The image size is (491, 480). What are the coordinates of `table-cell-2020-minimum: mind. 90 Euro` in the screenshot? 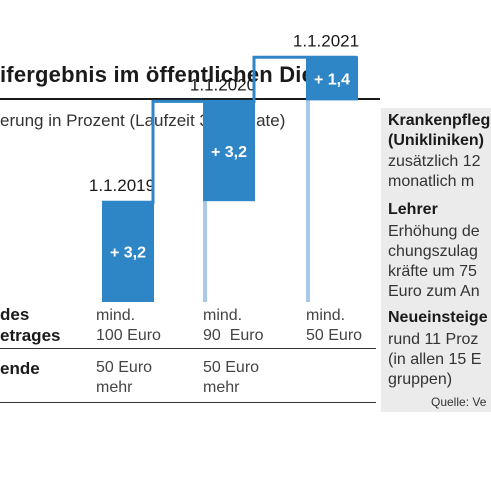 It's located at (233, 325).